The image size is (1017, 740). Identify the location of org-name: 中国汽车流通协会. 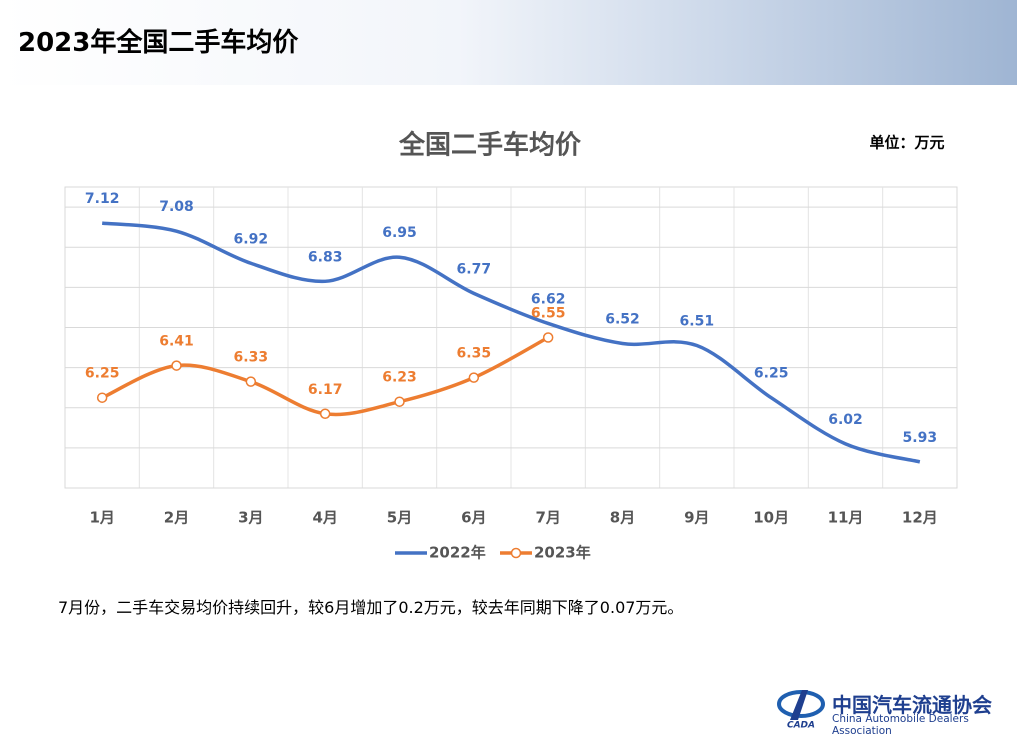
(912, 705).